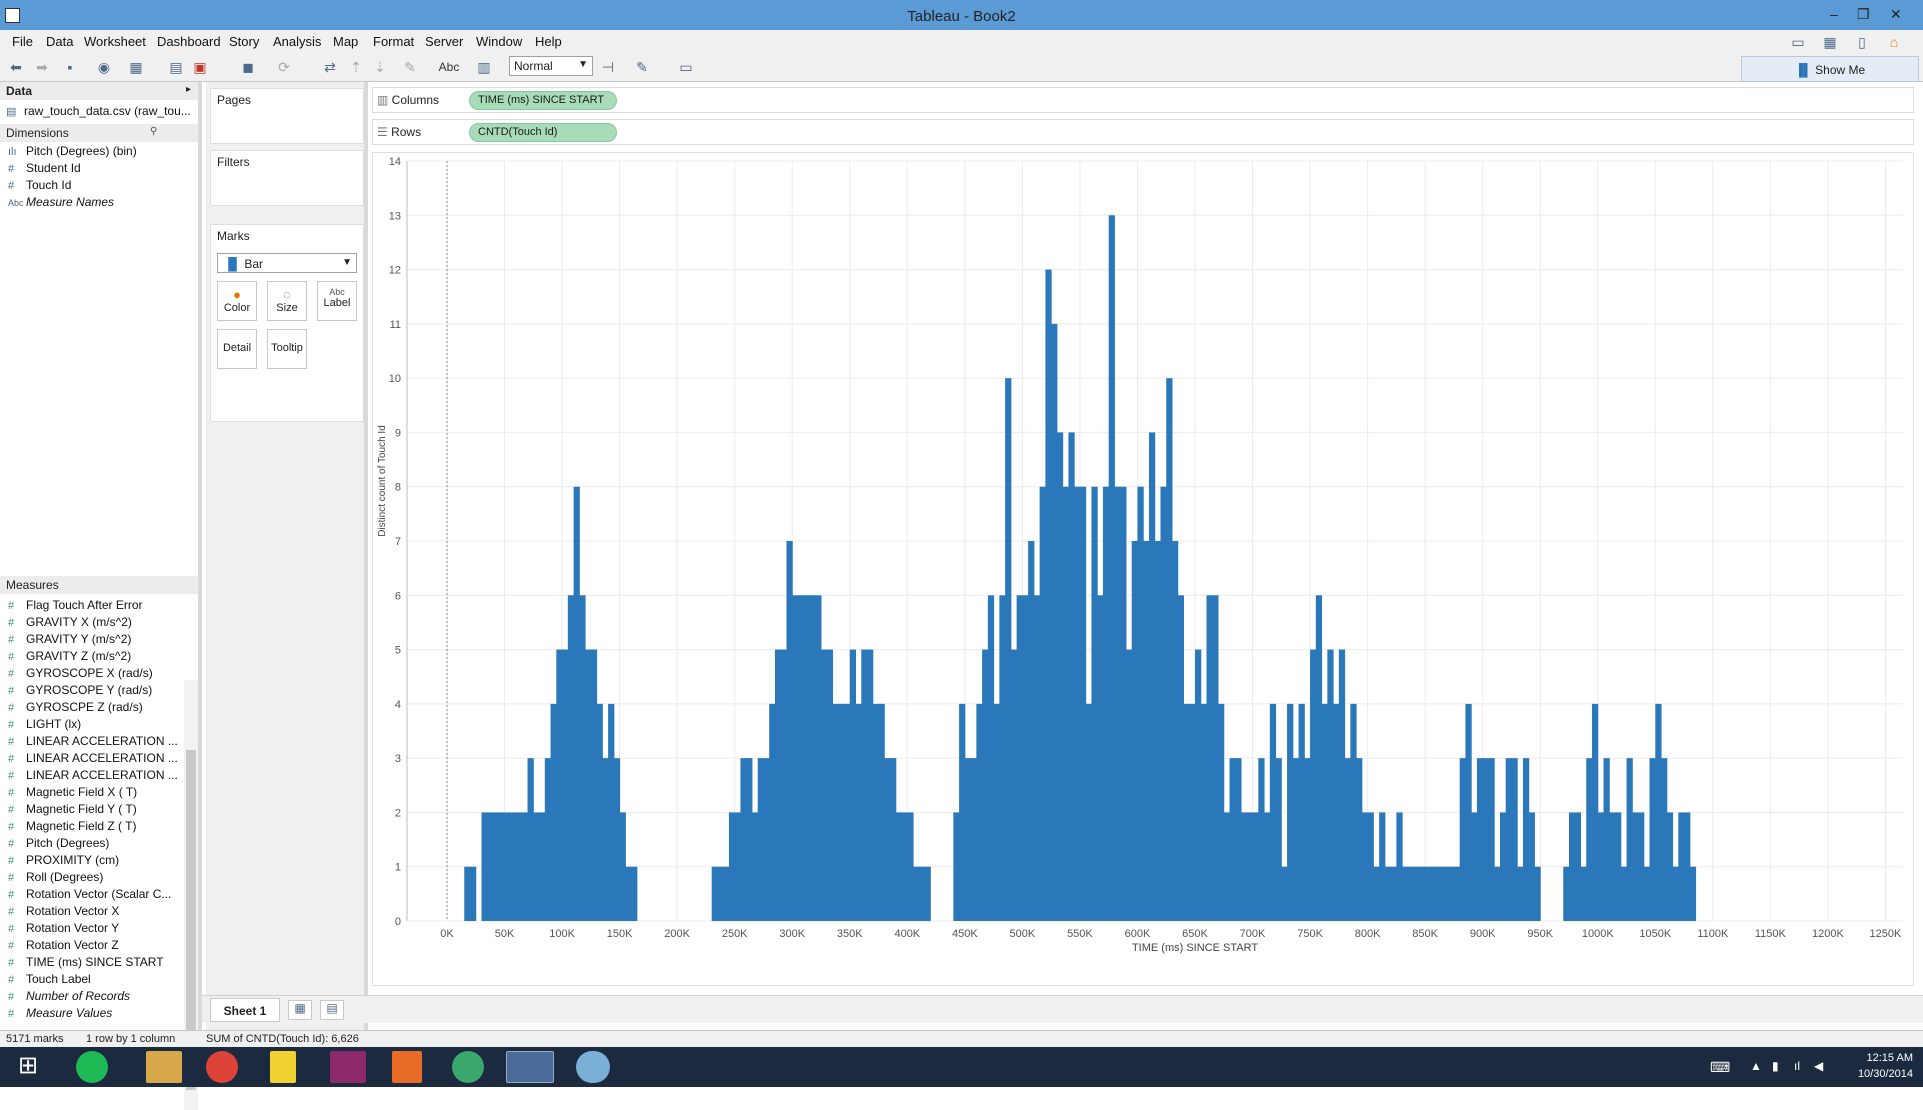 This screenshot has width=1923, height=1110. What do you see at coordinates (300, 1010) in the screenshot?
I see `new-worksheet-tab-icon: ▦` at bounding box center [300, 1010].